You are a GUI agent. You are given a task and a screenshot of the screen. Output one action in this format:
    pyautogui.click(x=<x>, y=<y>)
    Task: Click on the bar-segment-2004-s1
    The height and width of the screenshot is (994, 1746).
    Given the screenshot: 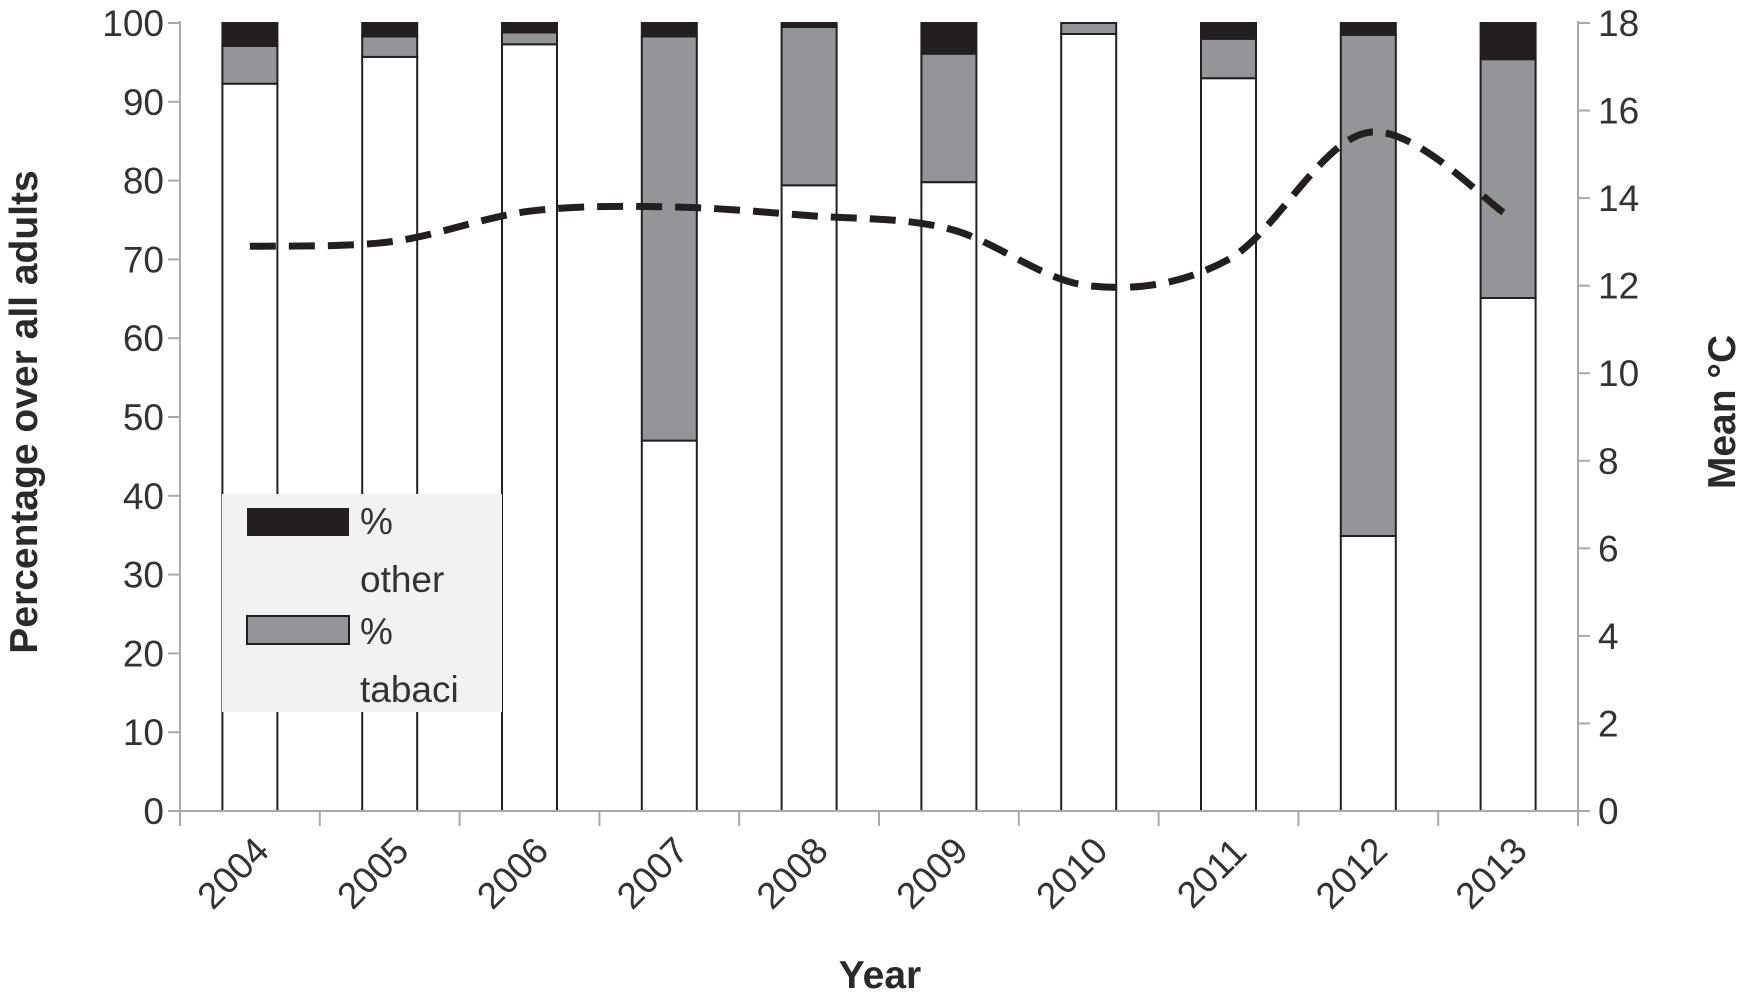 What is the action you would take?
    pyautogui.click(x=250, y=64)
    